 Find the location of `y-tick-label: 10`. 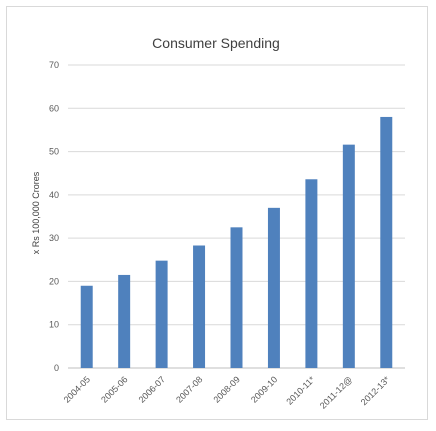

y-tick-label: 10 is located at coordinates (54, 325).